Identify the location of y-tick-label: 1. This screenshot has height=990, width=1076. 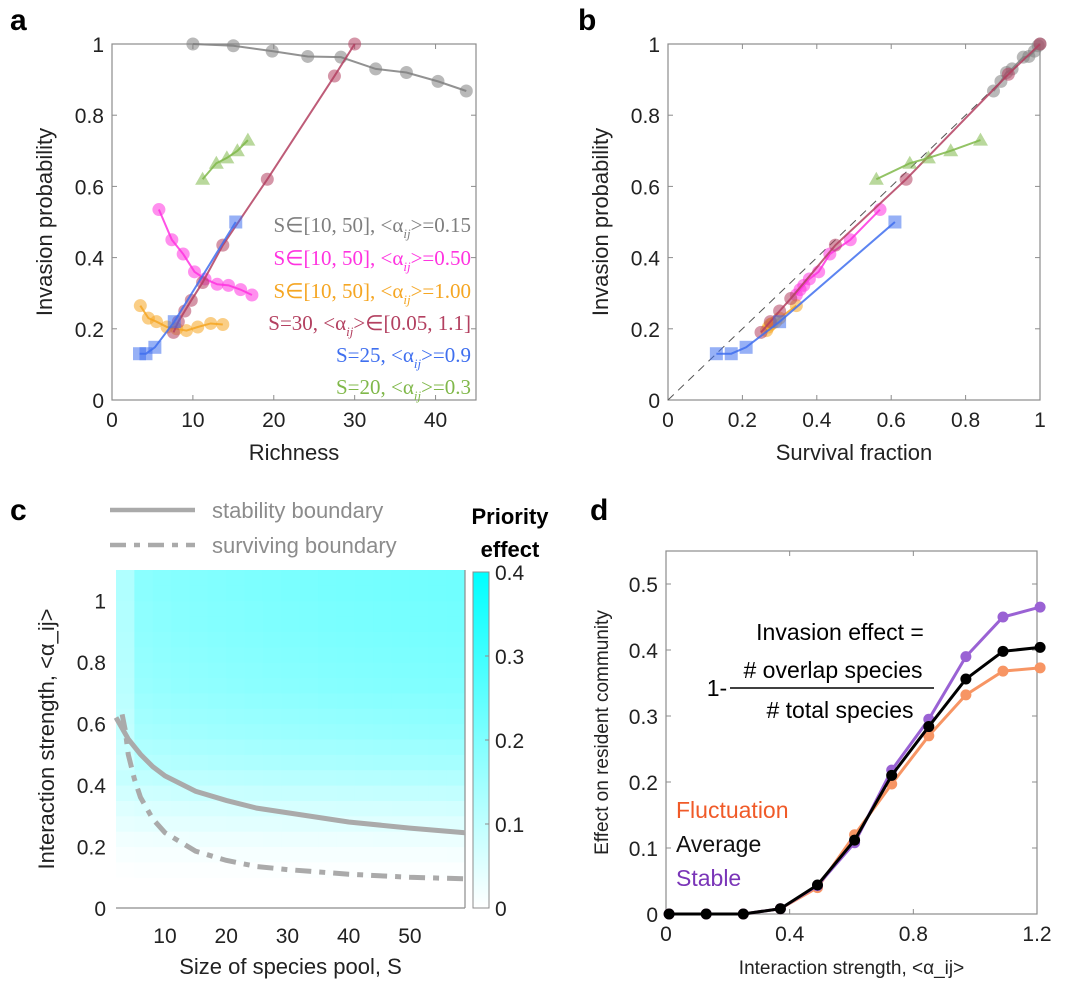
(654, 45).